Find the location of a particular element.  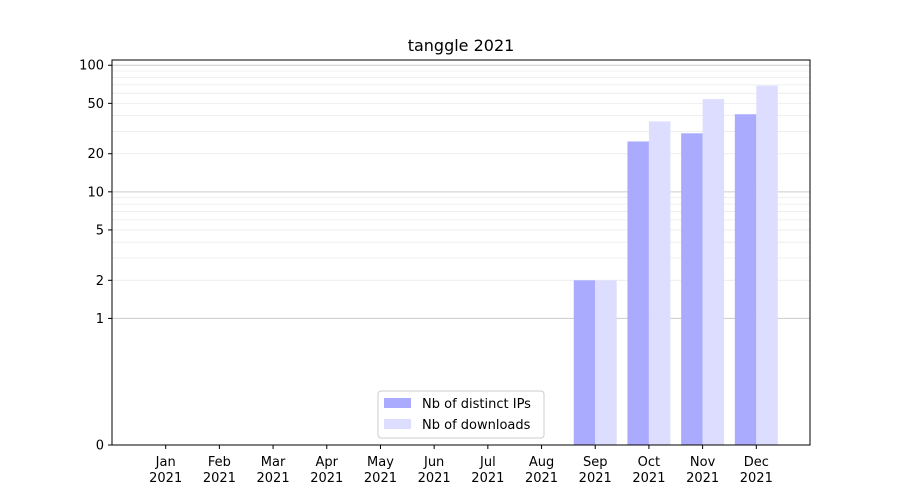

x-tick-label-month: Mar is located at coordinates (273, 462).